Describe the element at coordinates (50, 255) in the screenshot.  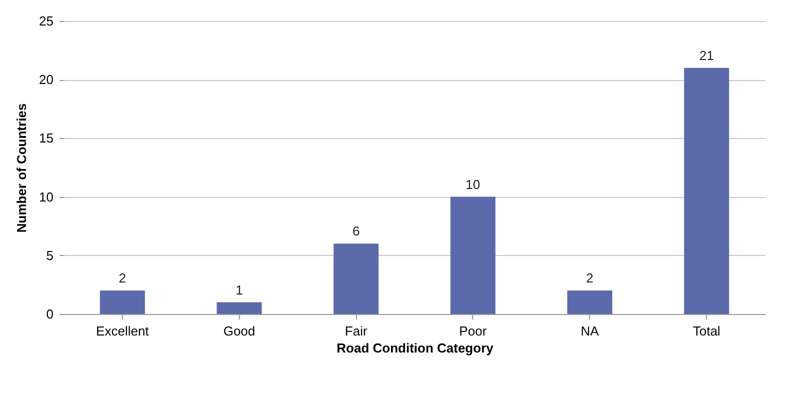
I see `y-tick-label: 5` at that location.